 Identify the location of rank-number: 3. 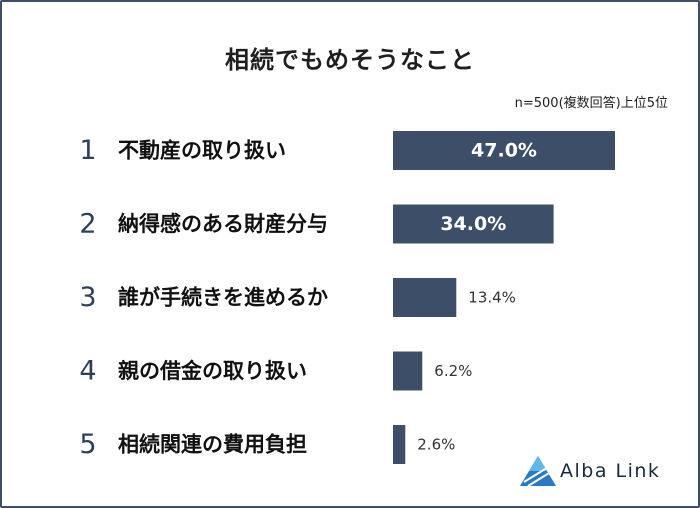
(87, 297).